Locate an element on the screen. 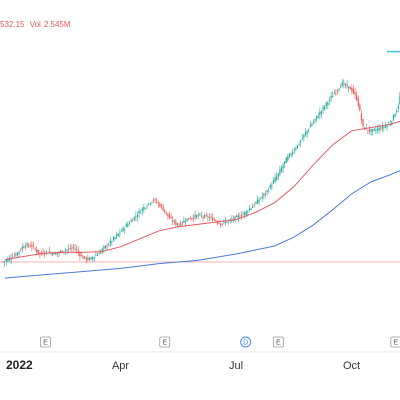 Image resolution: width=400 pixels, height=400 pixels. x-tick-label: Oct is located at coordinates (351, 366).